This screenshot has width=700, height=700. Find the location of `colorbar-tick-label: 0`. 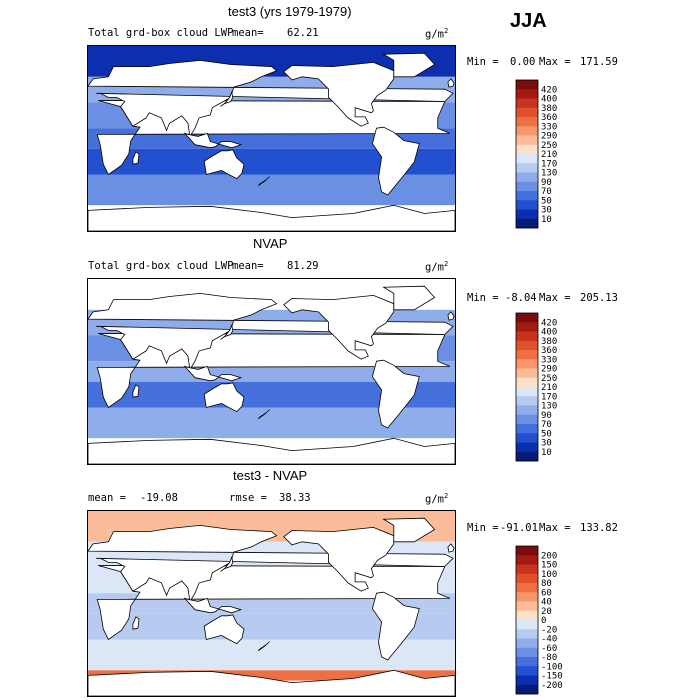

colorbar-tick-label: 0 is located at coordinates (543, 621).